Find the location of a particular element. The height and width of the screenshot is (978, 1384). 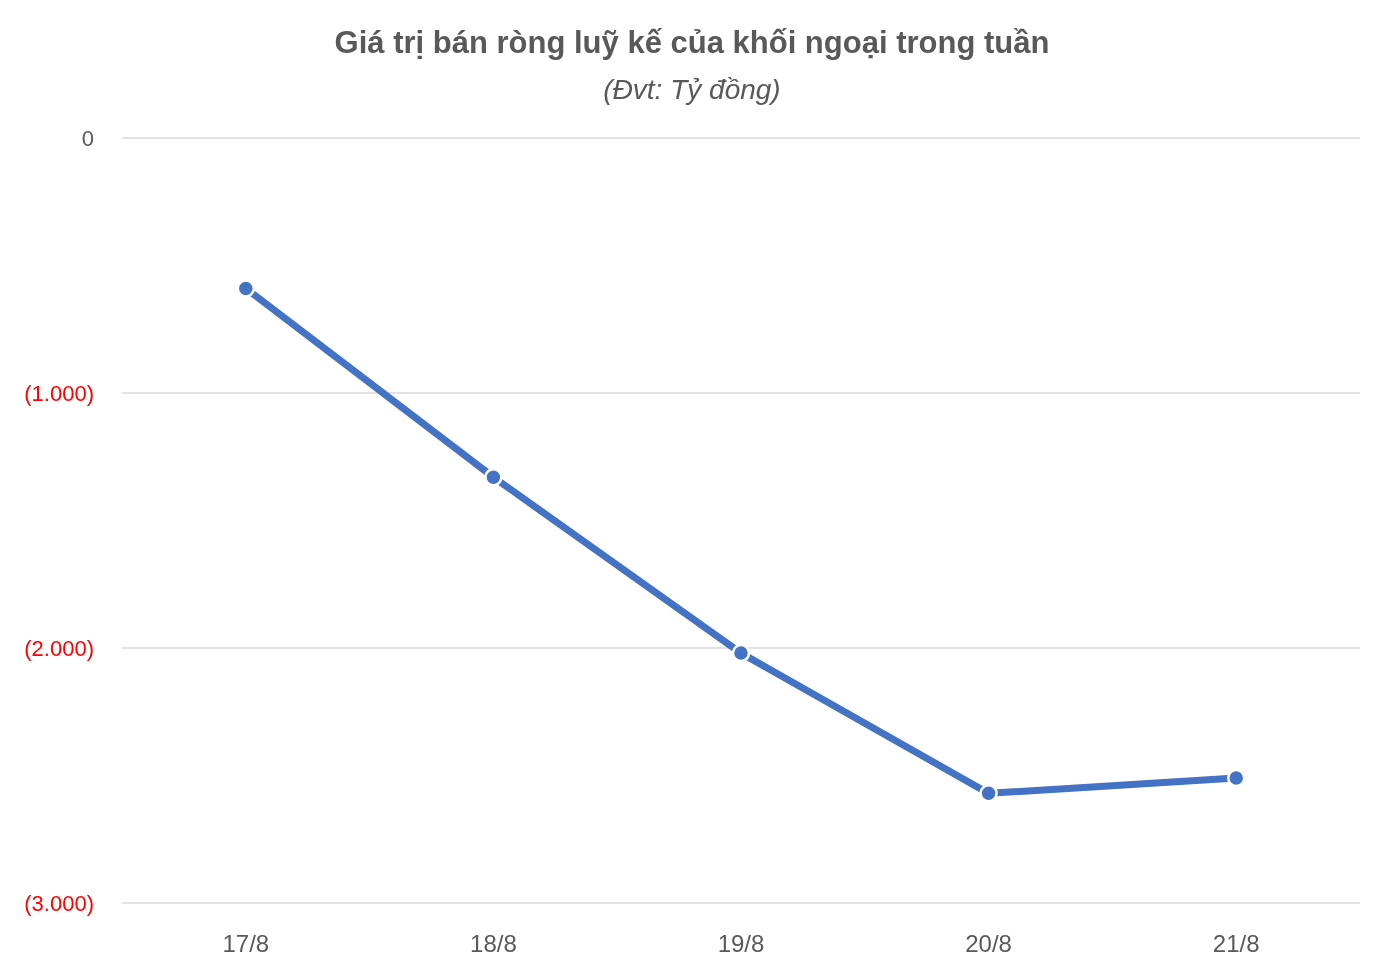

chart-title: Giá trị bán ròng luỹ kế của khối ngoại trong tuần is located at coordinates (692, 42).